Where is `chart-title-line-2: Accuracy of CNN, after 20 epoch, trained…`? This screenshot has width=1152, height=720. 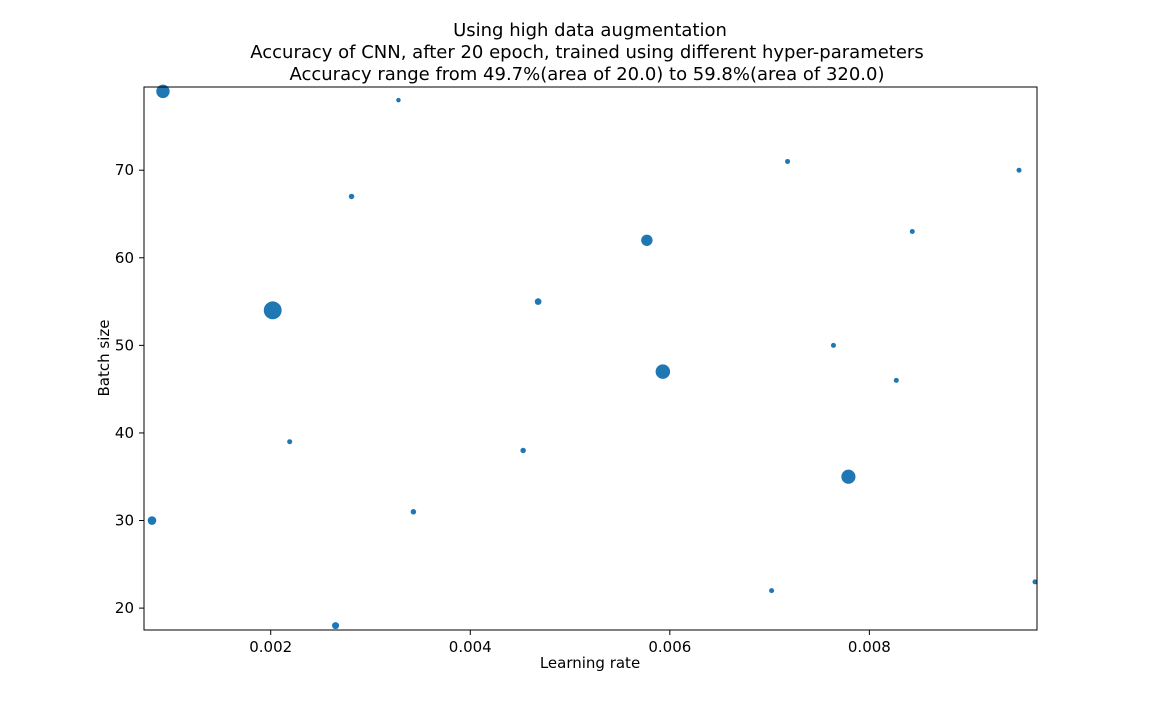
chart-title-line-2: Accuracy of CNN, after 20 epoch, trained… is located at coordinates (586, 52).